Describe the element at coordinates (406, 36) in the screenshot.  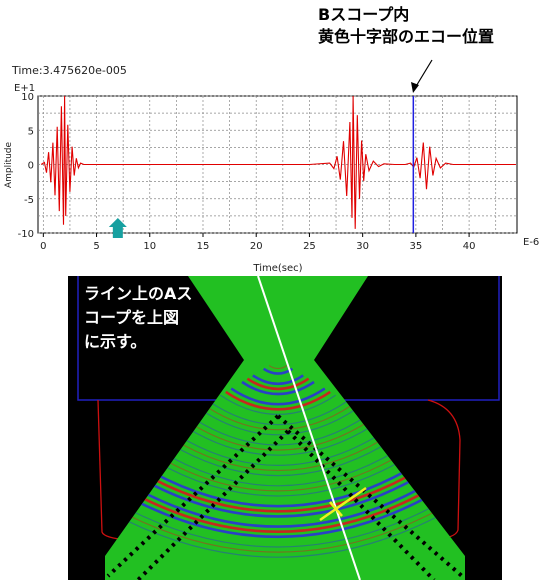
I see `annotation-line-2: 黄色十字部のエコー位置` at that location.